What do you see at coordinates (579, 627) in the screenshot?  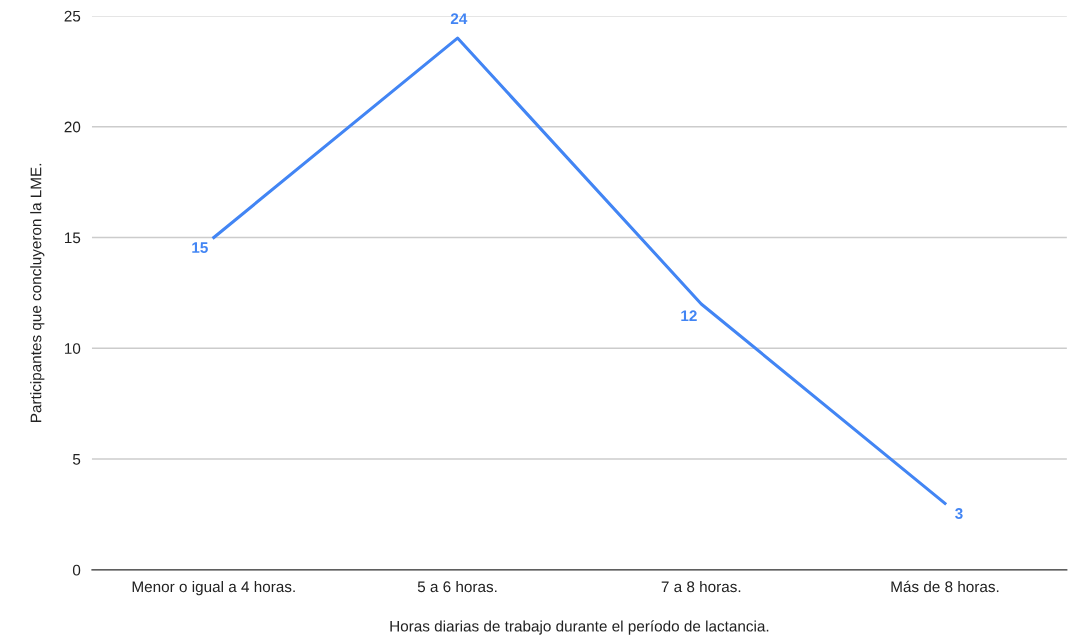 I see `x-axis-title: Horas diarias de trabajo durante el período de lactancia.` at bounding box center [579, 627].